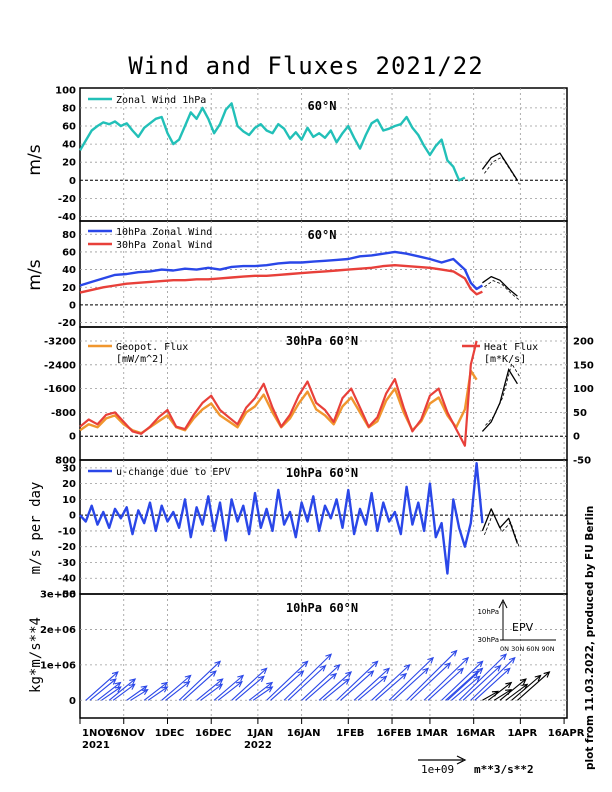  What do you see at coordinates (583, 342) in the screenshot?
I see `y-tick-label-right: 200` at bounding box center [583, 342].